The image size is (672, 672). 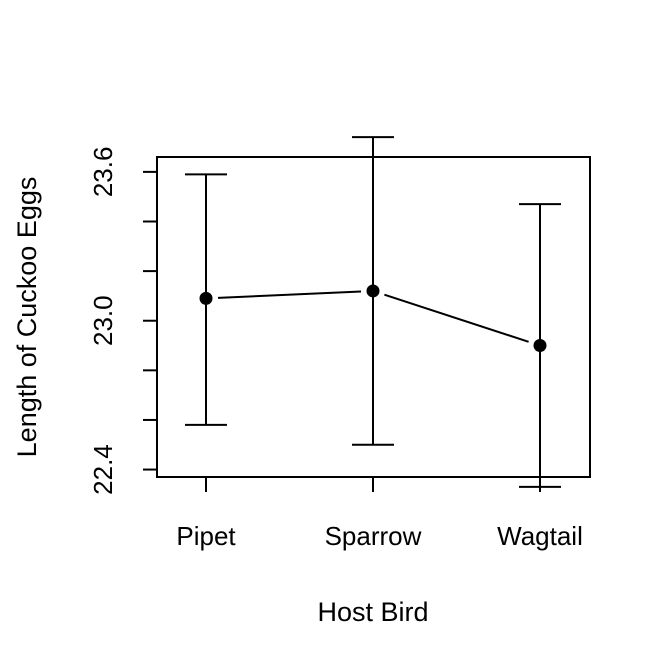 What do you see at coordinates (27, 317) in the screenshot?
I see `y-axis-title: Length of Cuckoo Eggs` at bounding box center [27, 317].